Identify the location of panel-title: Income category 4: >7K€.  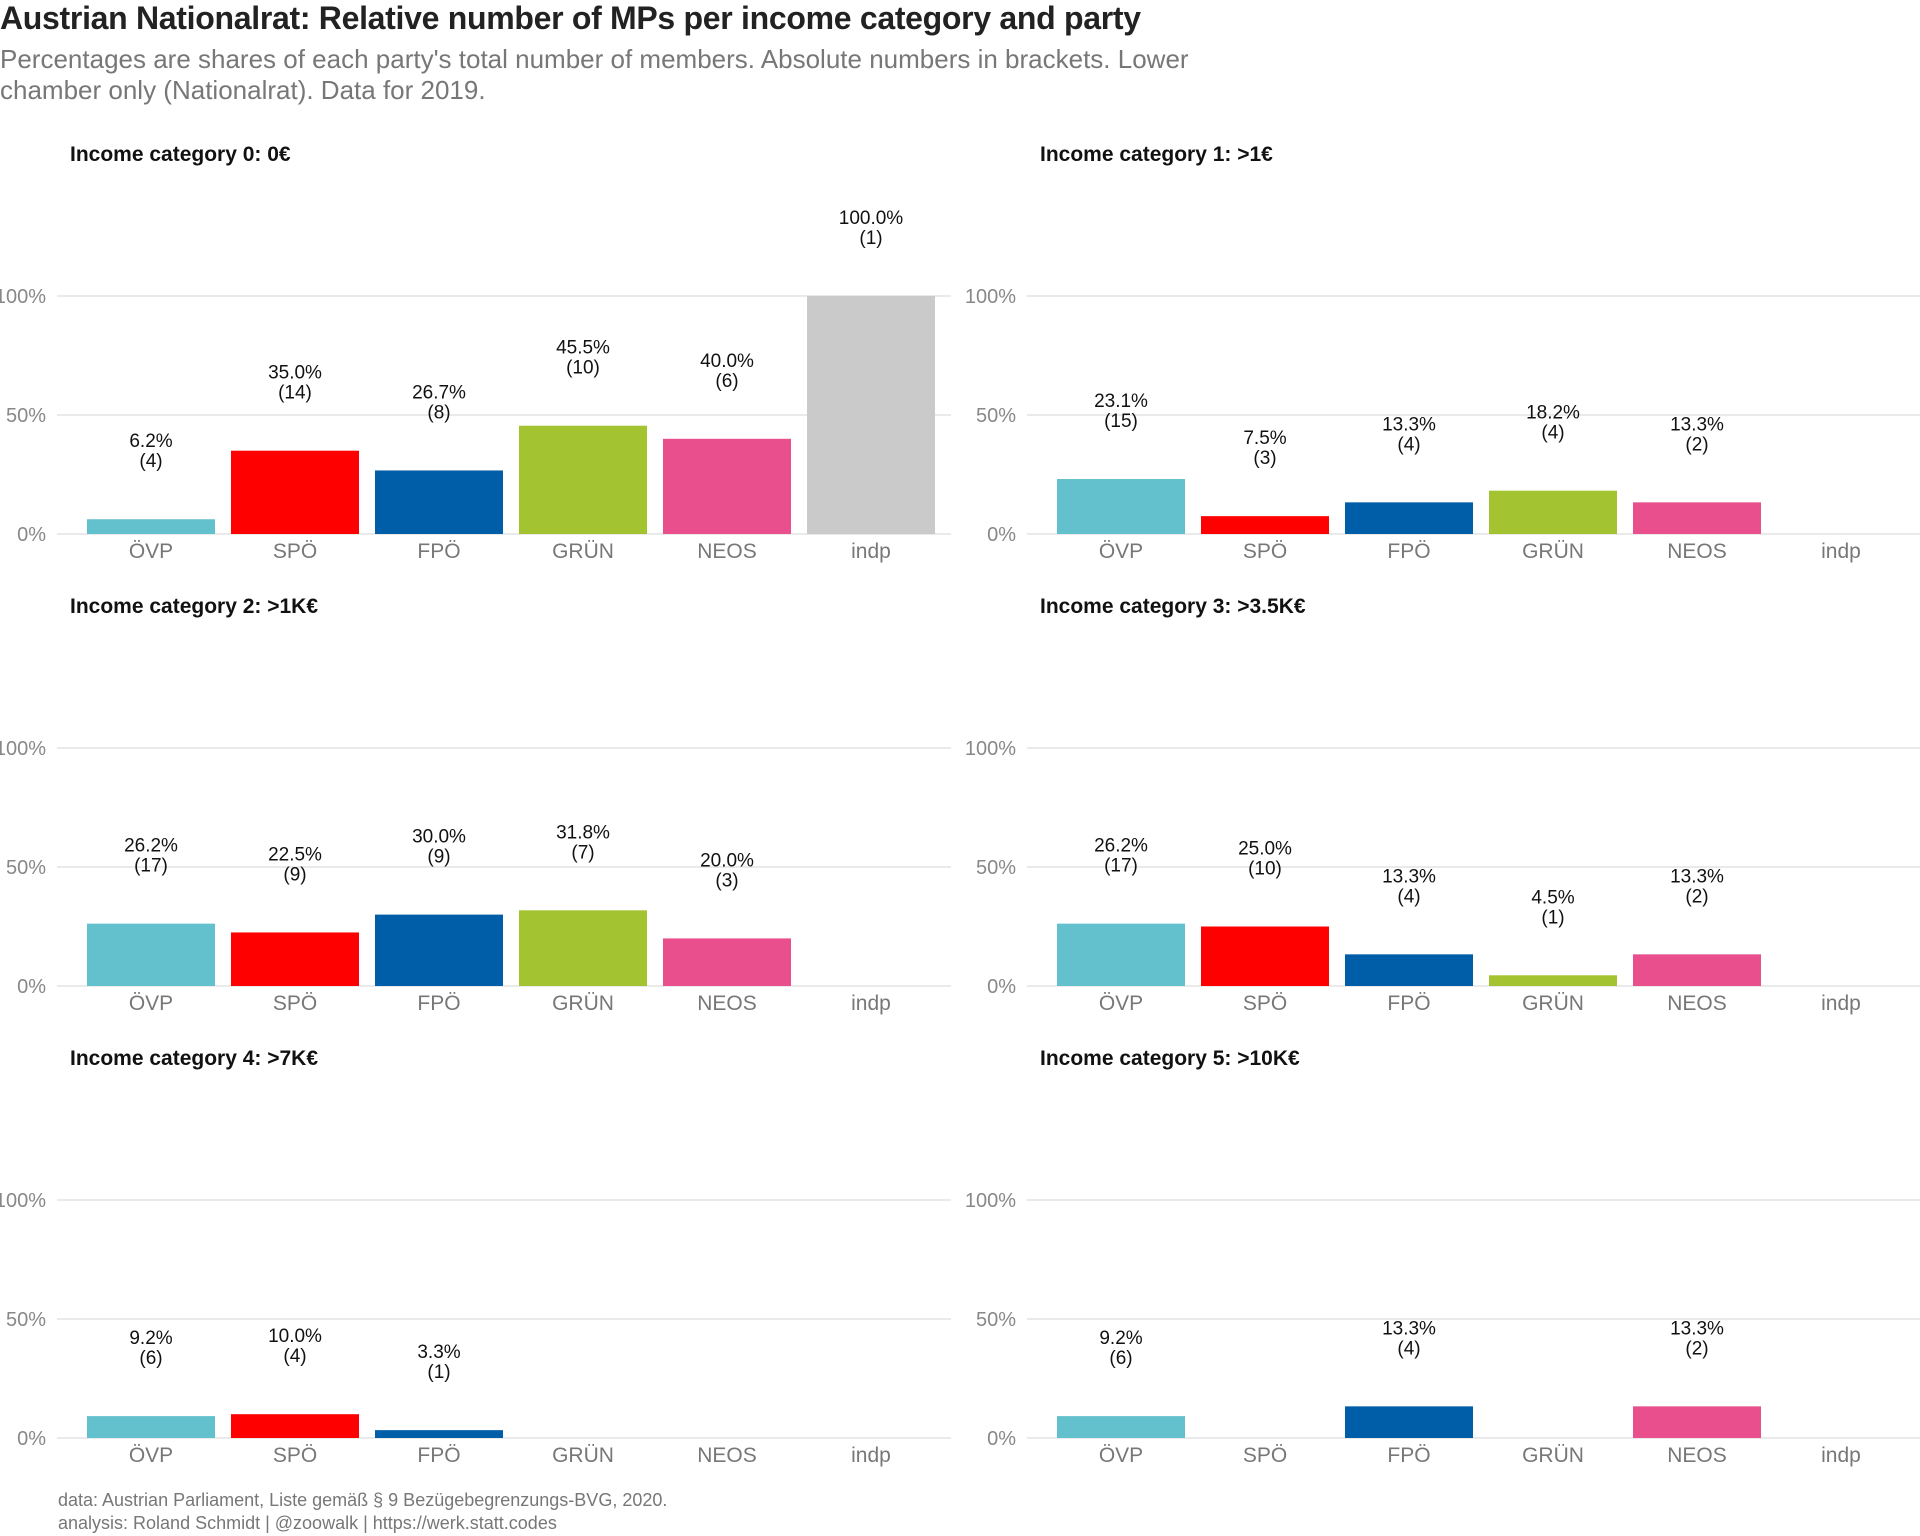
(194, 1058).